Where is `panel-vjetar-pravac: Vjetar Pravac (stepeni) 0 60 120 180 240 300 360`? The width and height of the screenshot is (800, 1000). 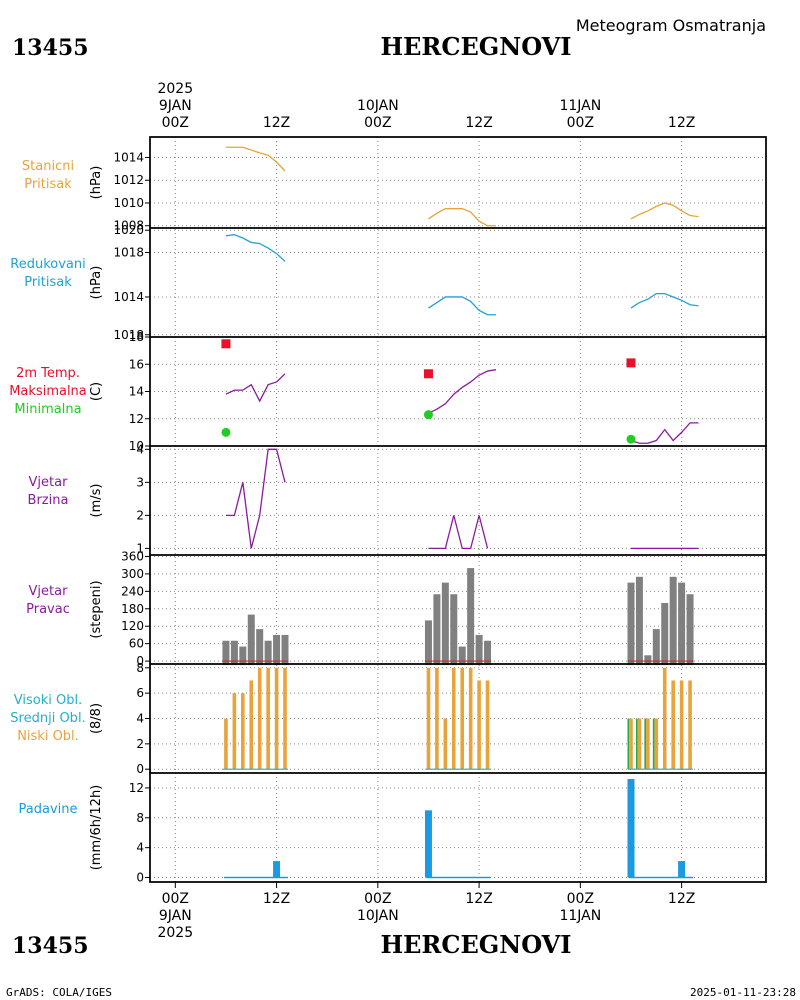
panel-vjetar-pravac: Vjetar Pravac (stepeni) 0 60 120 180 240 300 360 is located at coordinates (396, 608).